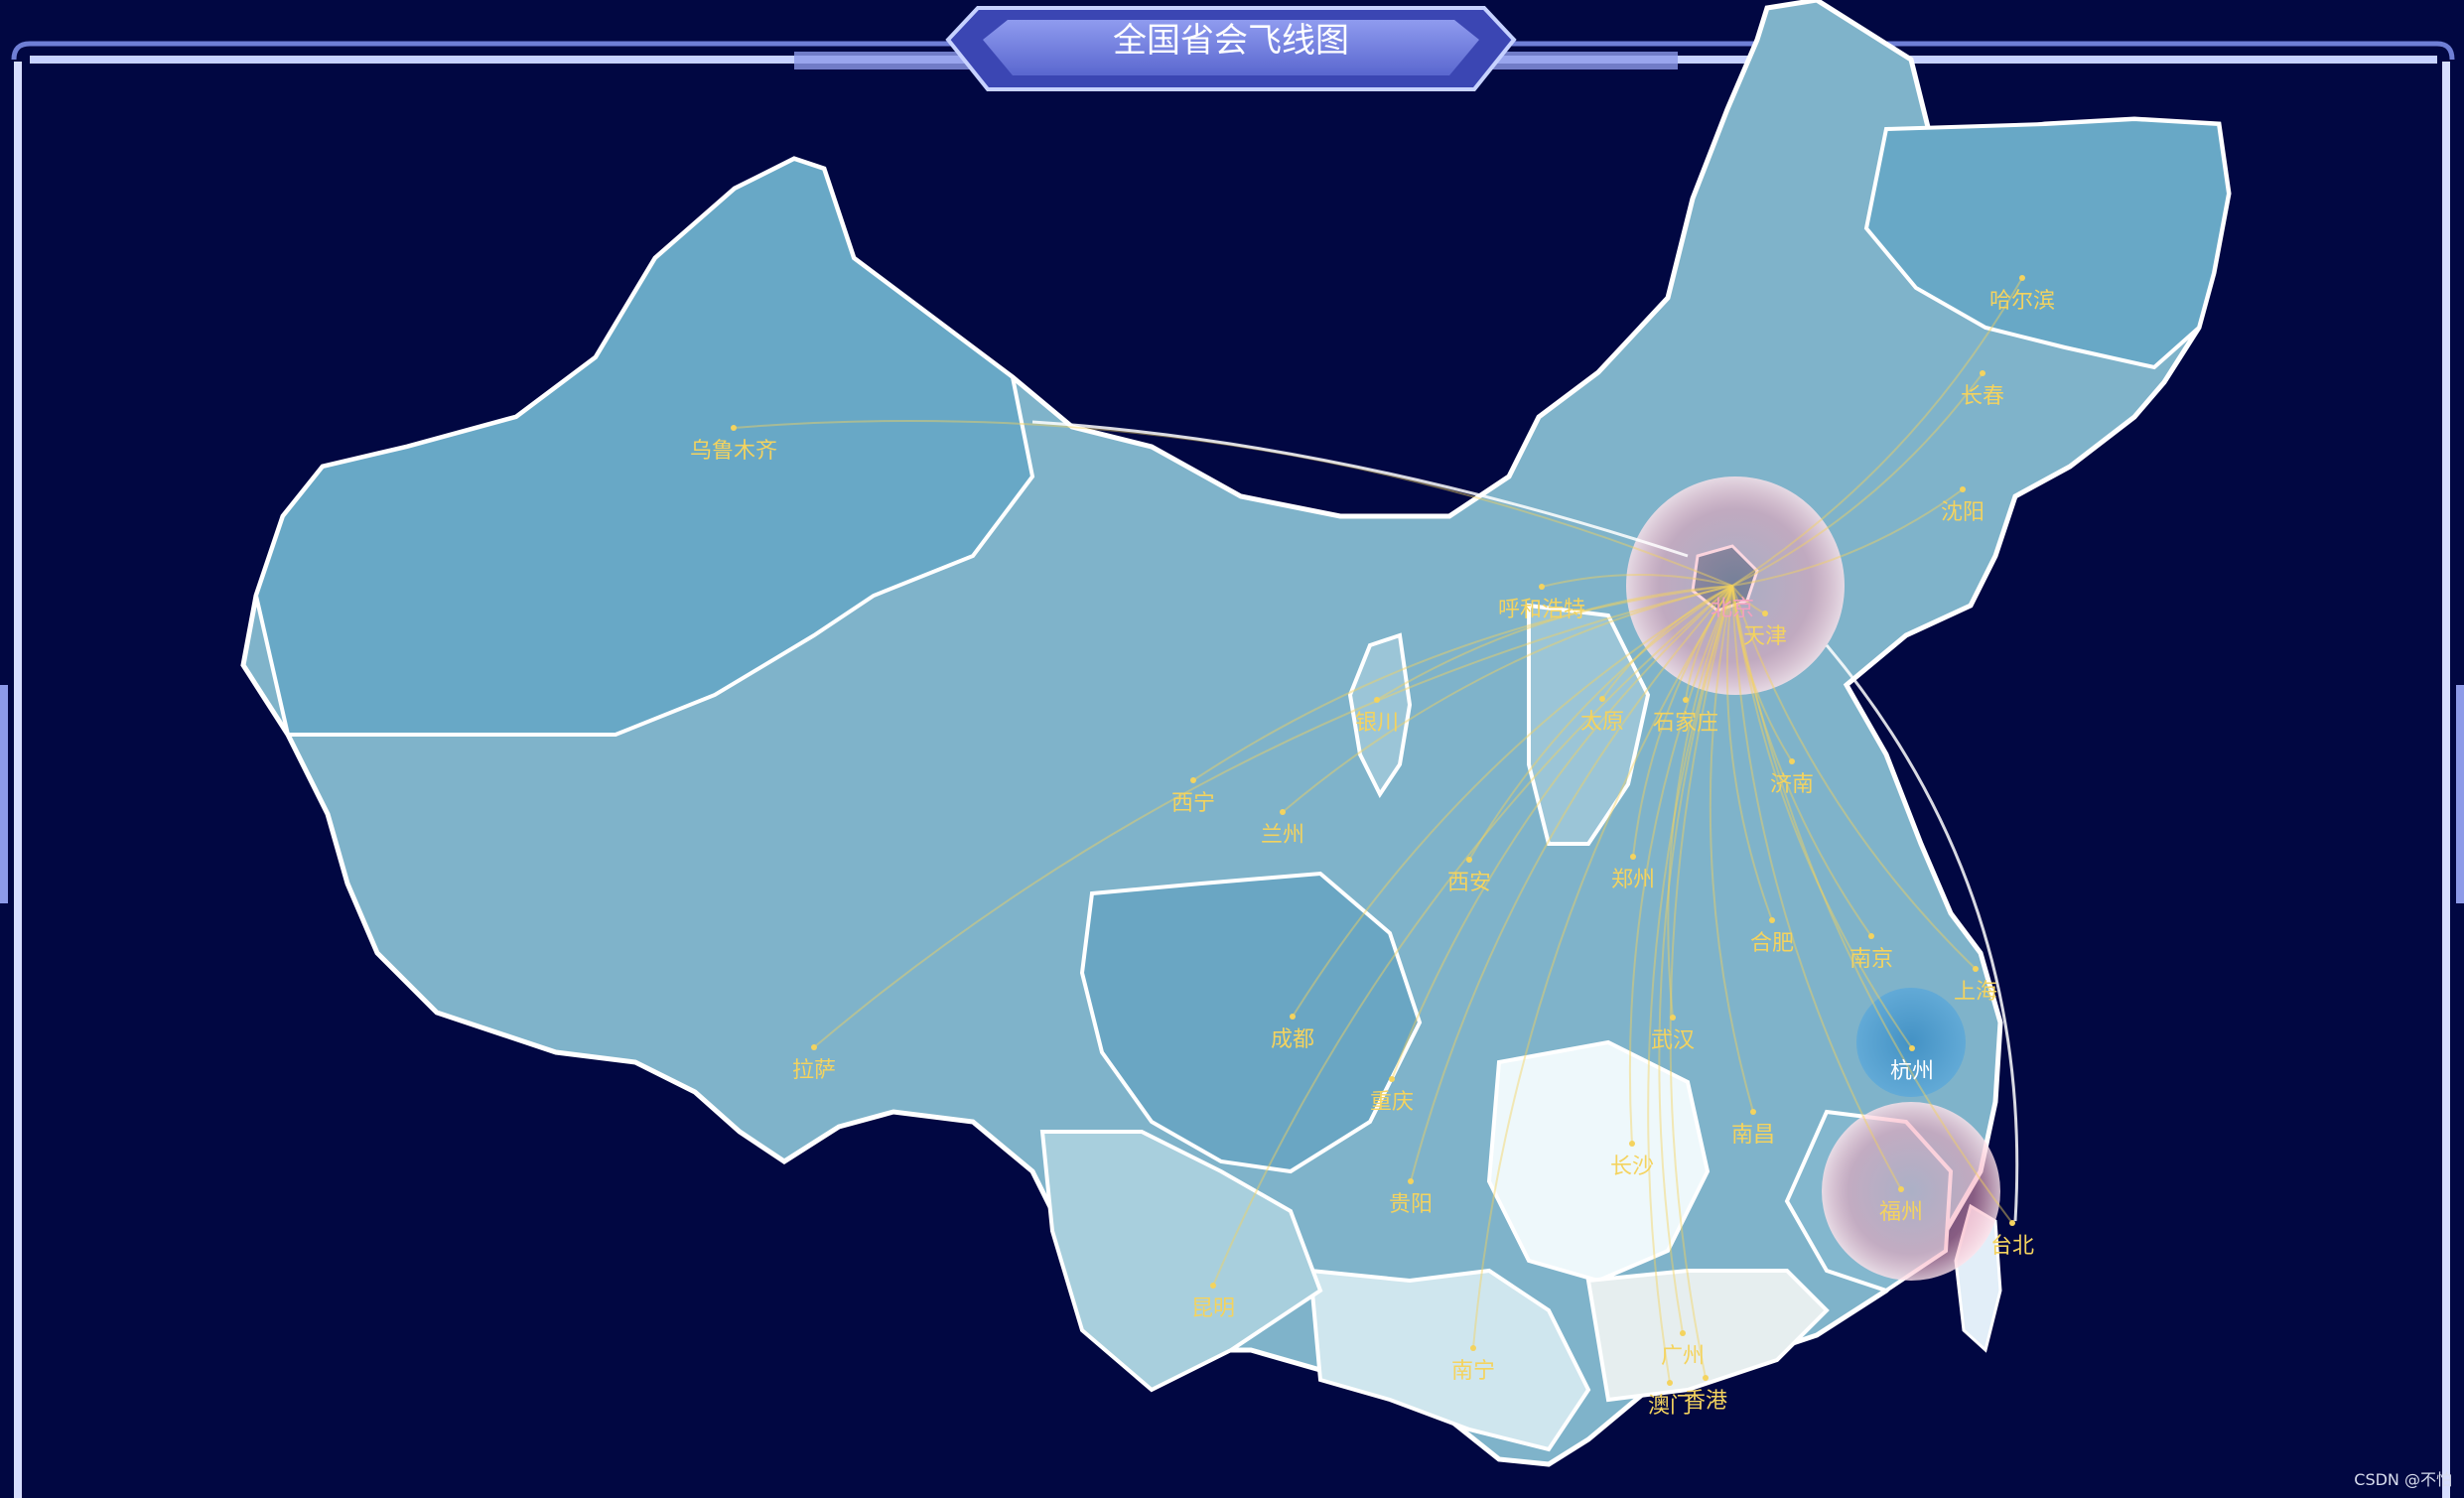 The image size is (2464, 1498). Describe the element at coordinates (1683, 1357) in the screenshot. I see `city-label-guangzhou: 广州` at that location.